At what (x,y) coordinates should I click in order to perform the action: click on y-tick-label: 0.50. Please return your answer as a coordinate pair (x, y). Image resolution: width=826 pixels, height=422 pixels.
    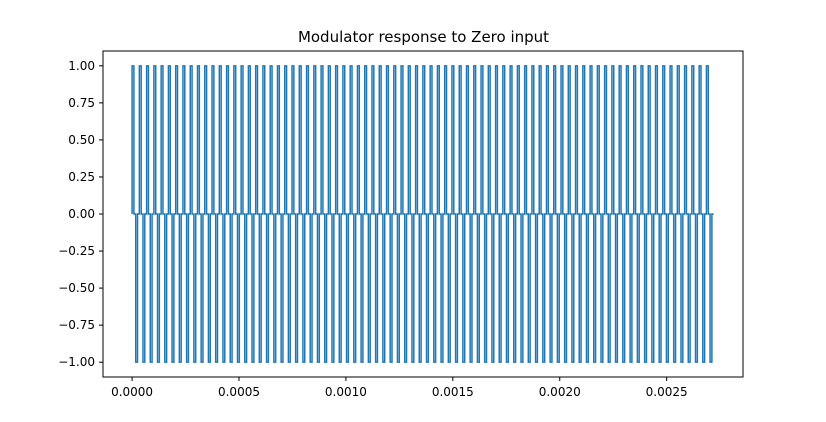
    Looking at the image, I should click on (81, 140).